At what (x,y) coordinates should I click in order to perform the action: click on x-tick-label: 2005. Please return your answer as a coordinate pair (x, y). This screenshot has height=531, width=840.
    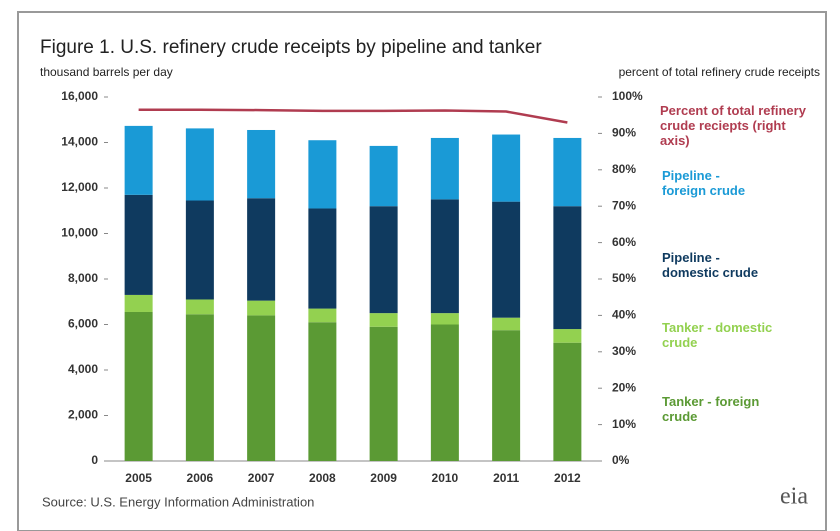
    Looking at the image, I should click on (138, 478).